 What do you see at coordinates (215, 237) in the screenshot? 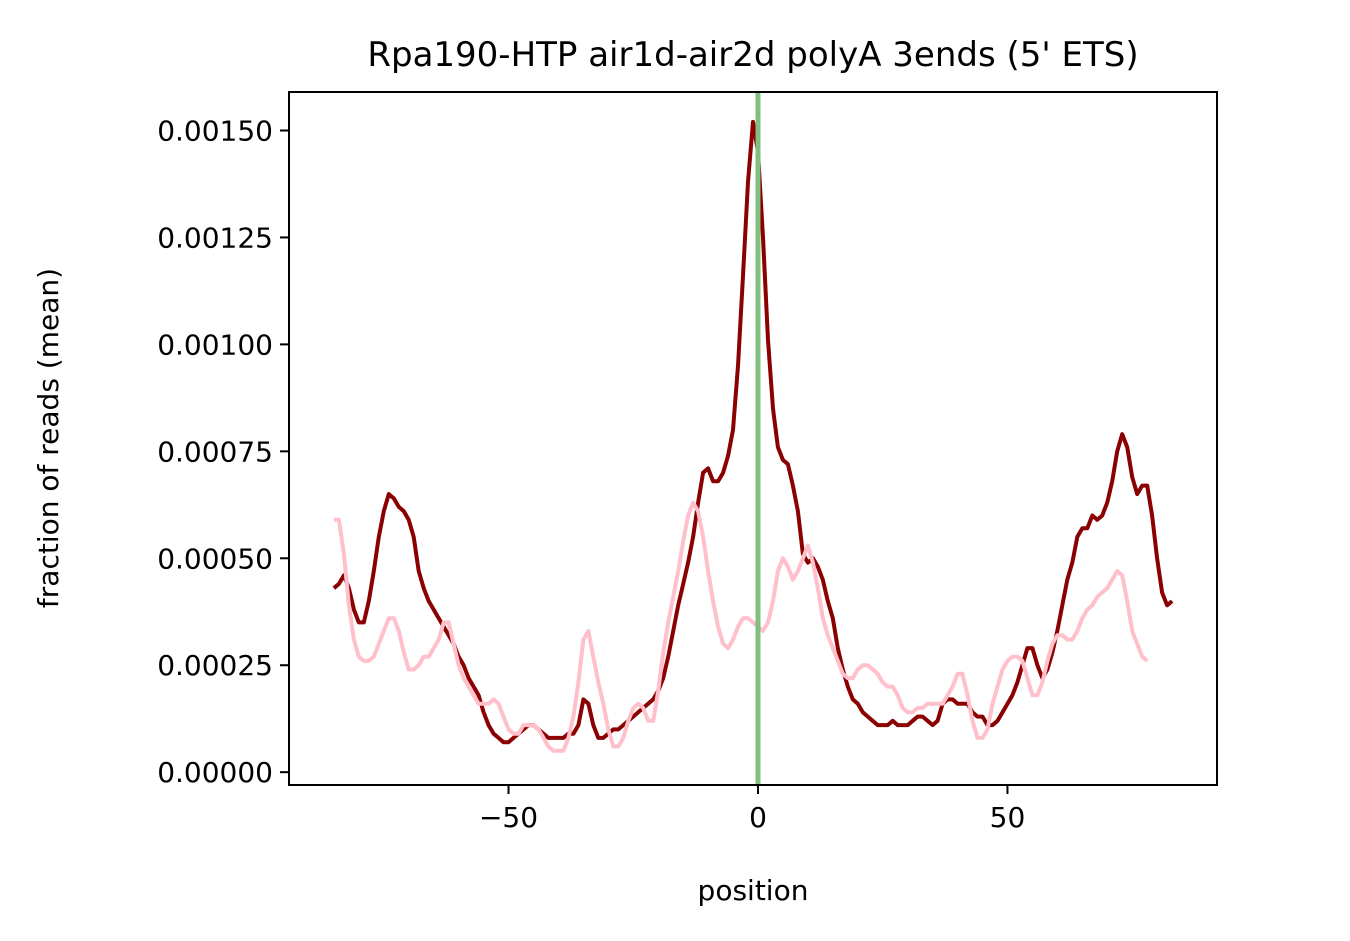
I see `y-tick-label: 0.00125` at bounding box center [215, 237].